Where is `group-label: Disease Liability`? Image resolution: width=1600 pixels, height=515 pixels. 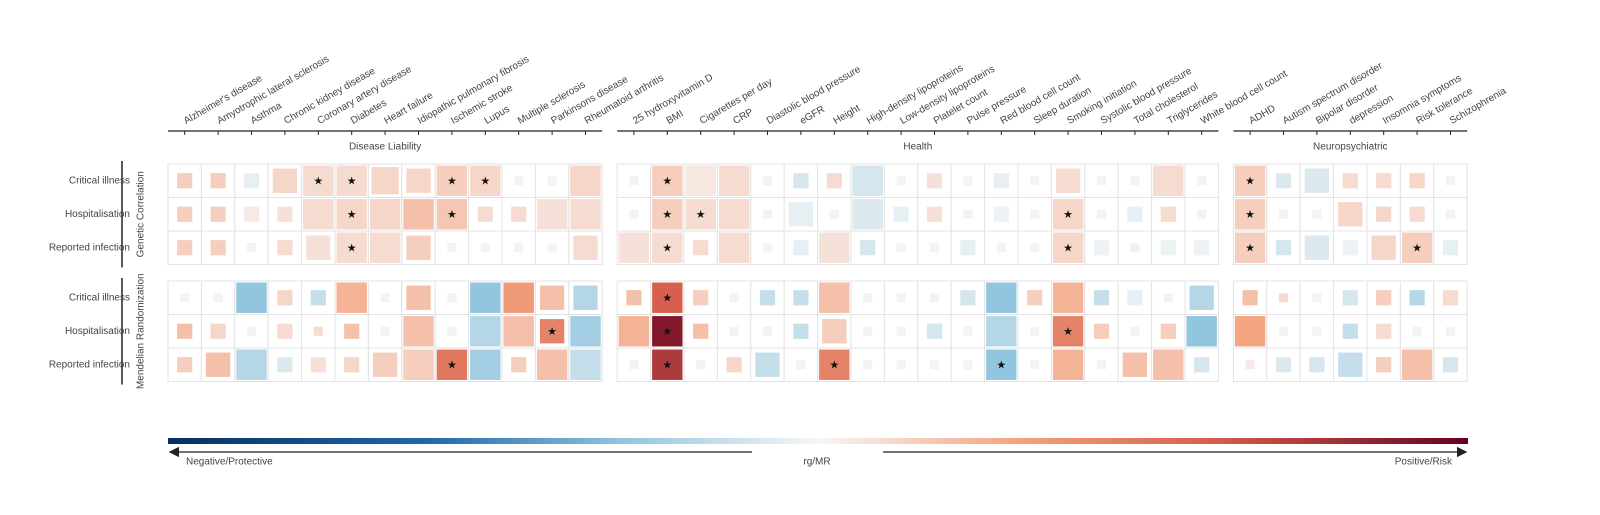 group-label: Disease Liability is located at coordinates (385, 147).